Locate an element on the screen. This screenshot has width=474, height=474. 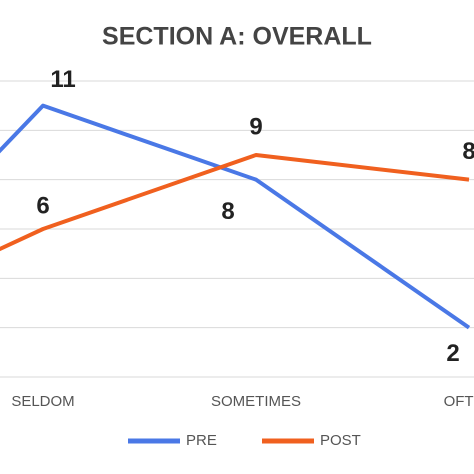
legend-label: POST is located at coordinates (340, 440).